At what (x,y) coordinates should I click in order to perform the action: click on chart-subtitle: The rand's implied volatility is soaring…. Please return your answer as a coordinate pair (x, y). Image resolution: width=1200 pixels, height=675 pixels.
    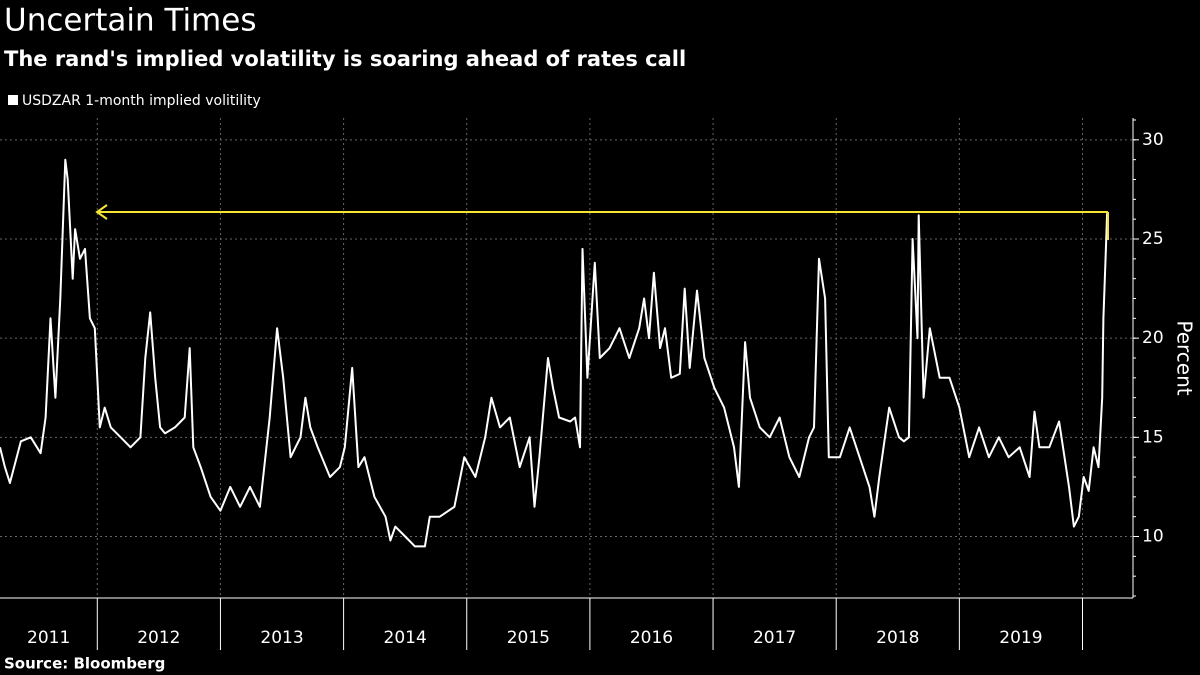
    Looking at the image, I should click on (345, 59).